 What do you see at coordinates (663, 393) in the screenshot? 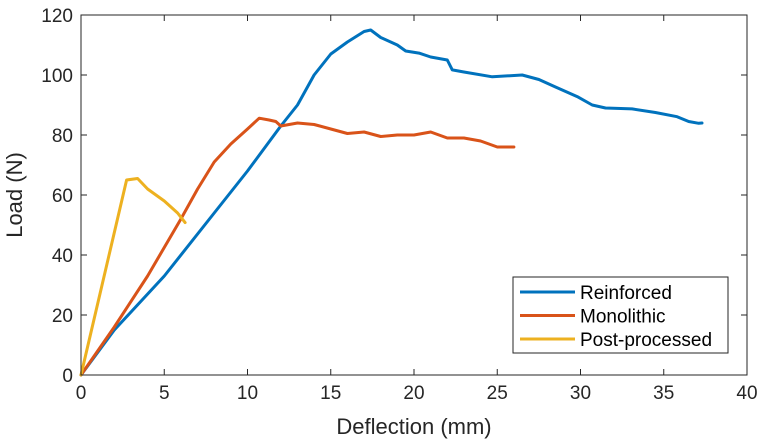
I see `x-tick-label: 35` at bounding box center [663, 393].